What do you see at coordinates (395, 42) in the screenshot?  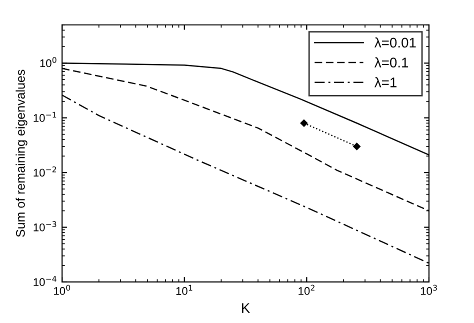 I see `legend-label: λ=0.01` at bounding box center [395, 42].